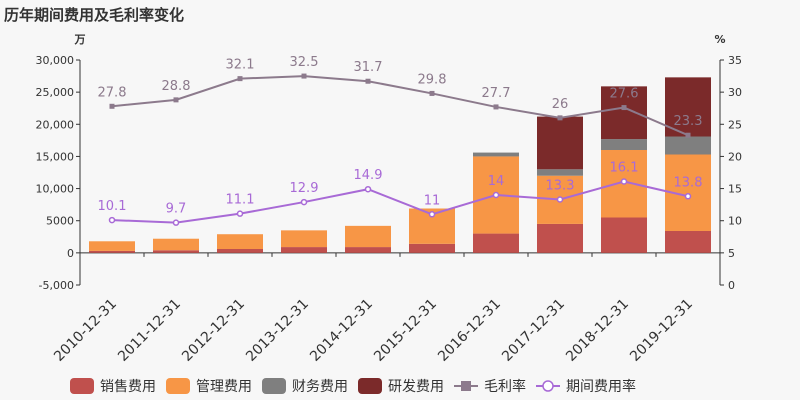 Image resolution: width=800 pixels, height=400 pixels. I want to click on line-2-data-label: 13.8, so click(688, 182).